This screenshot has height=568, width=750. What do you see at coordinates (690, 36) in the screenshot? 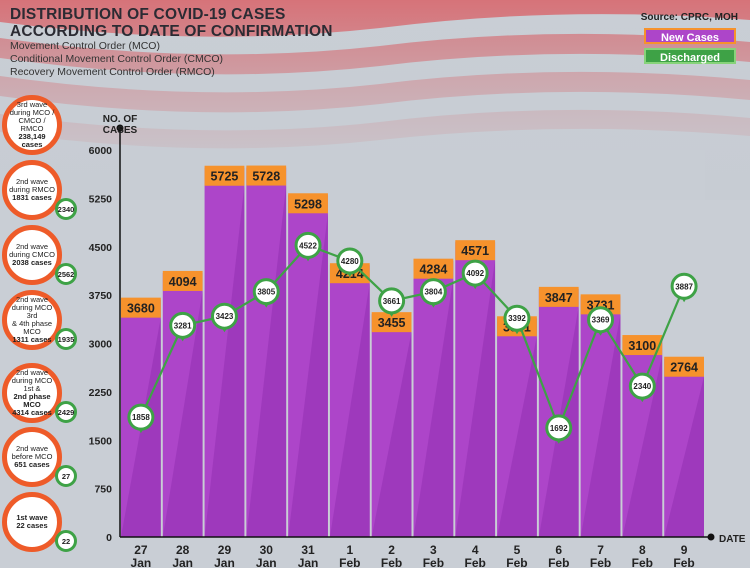
I see `legend-new-cases: New Cases` at bounding box center [690, 36].